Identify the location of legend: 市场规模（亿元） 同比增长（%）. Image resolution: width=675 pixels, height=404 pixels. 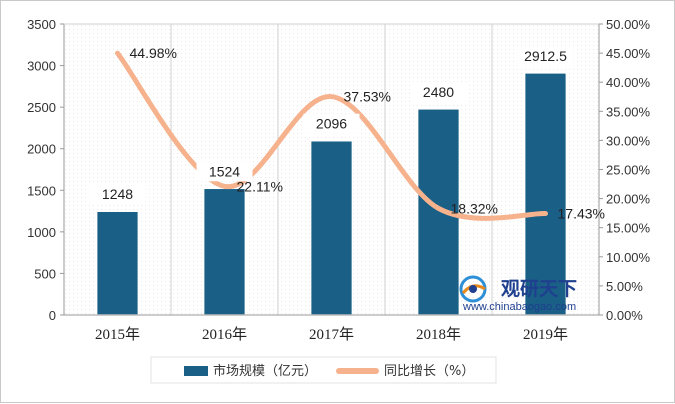
(323, 370).